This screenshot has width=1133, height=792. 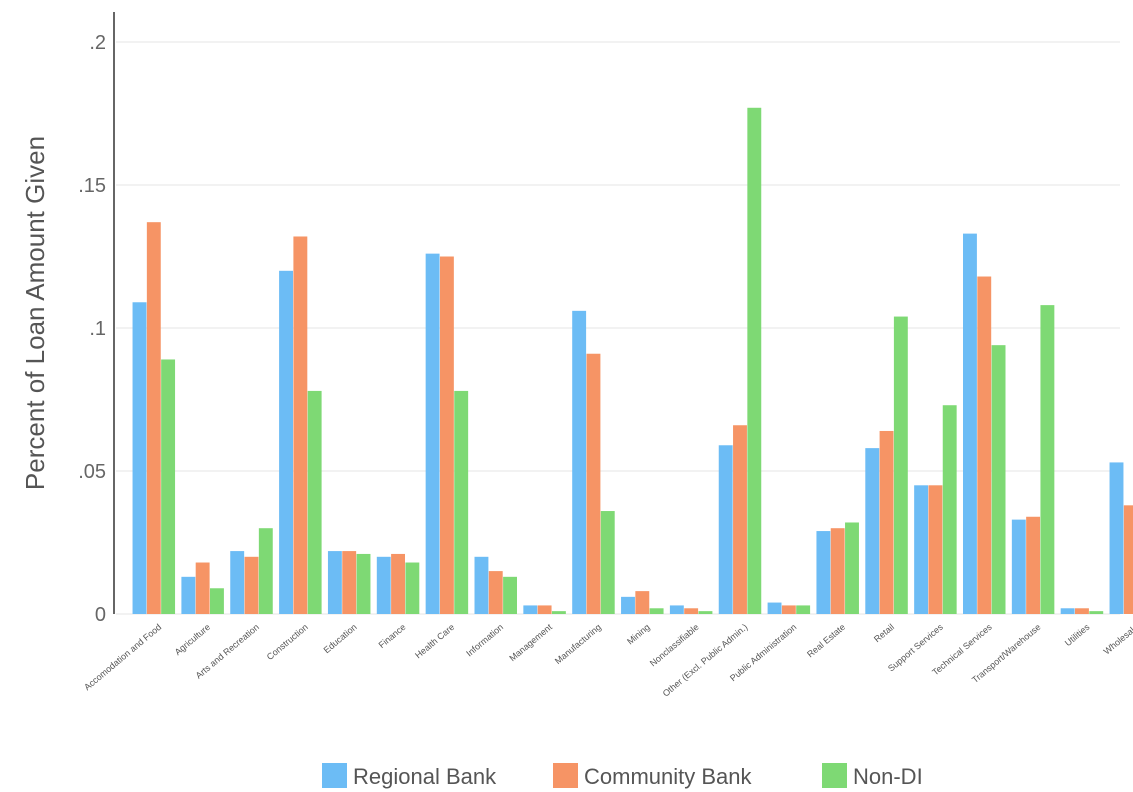 I want to click on y-tick-labels: 0 .05 .1 .15 .2, so click(x=92, y=329).